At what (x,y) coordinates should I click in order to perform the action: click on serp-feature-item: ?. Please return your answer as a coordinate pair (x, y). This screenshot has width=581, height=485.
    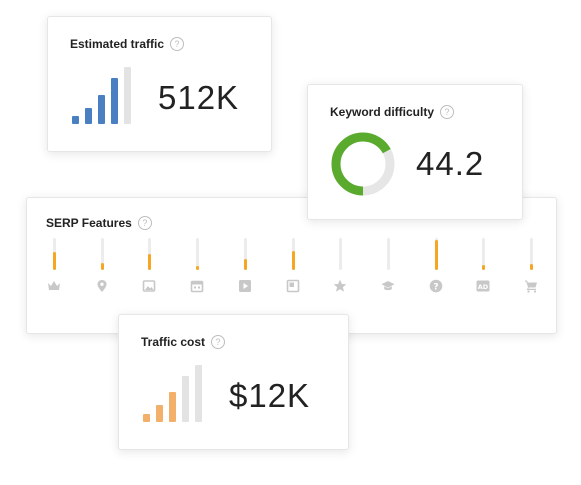
    Looking at the image, I should click on (436, 273).